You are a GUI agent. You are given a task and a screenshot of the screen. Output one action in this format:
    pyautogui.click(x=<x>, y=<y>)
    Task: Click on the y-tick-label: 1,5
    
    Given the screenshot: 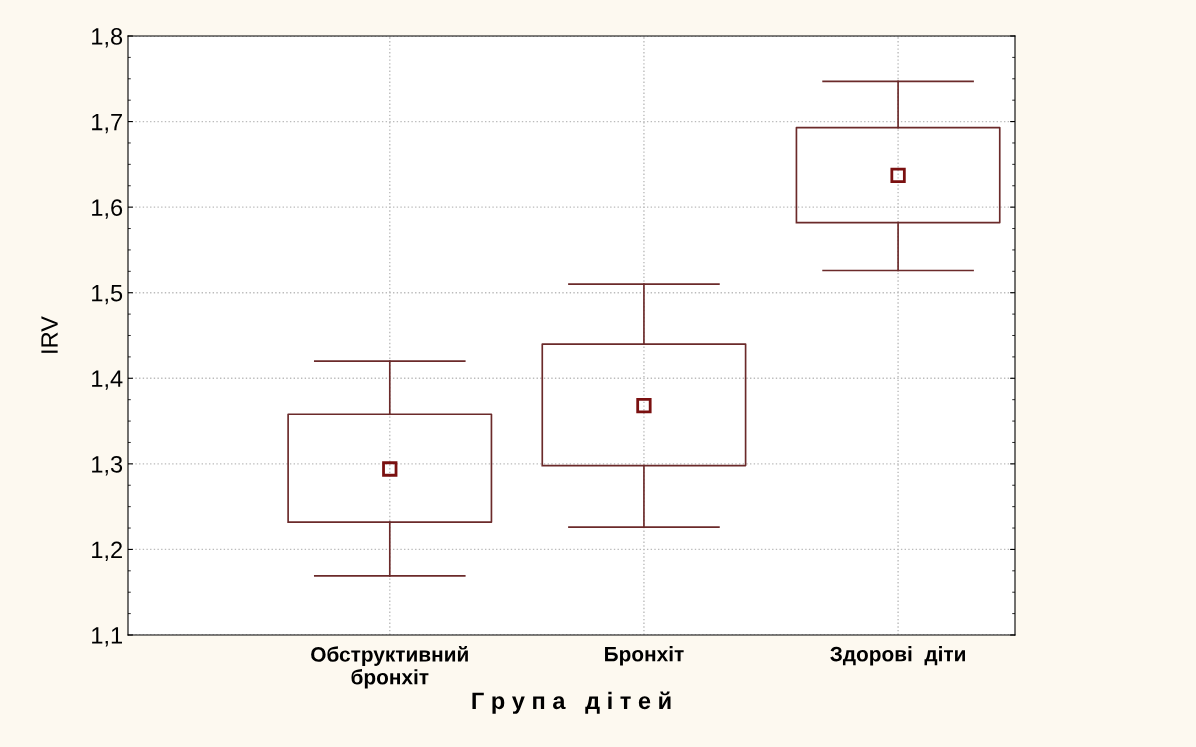 What is the action you would take?
    pyautogui.click(x=107, y=295)
    